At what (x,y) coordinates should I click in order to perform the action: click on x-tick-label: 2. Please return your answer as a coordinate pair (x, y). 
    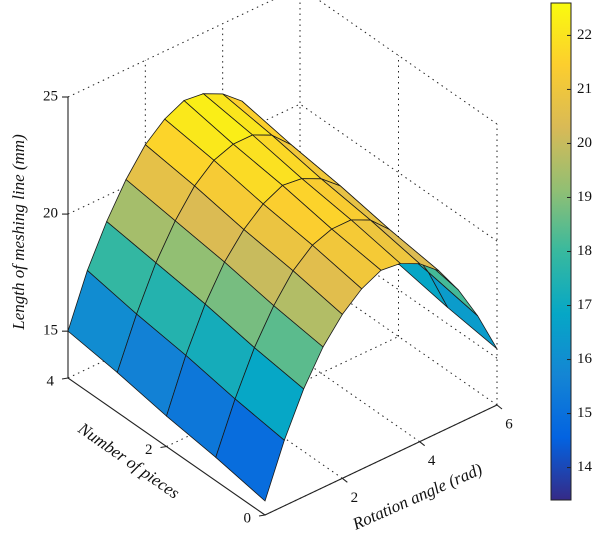
    Looking at the image, I should click on (355, 498).